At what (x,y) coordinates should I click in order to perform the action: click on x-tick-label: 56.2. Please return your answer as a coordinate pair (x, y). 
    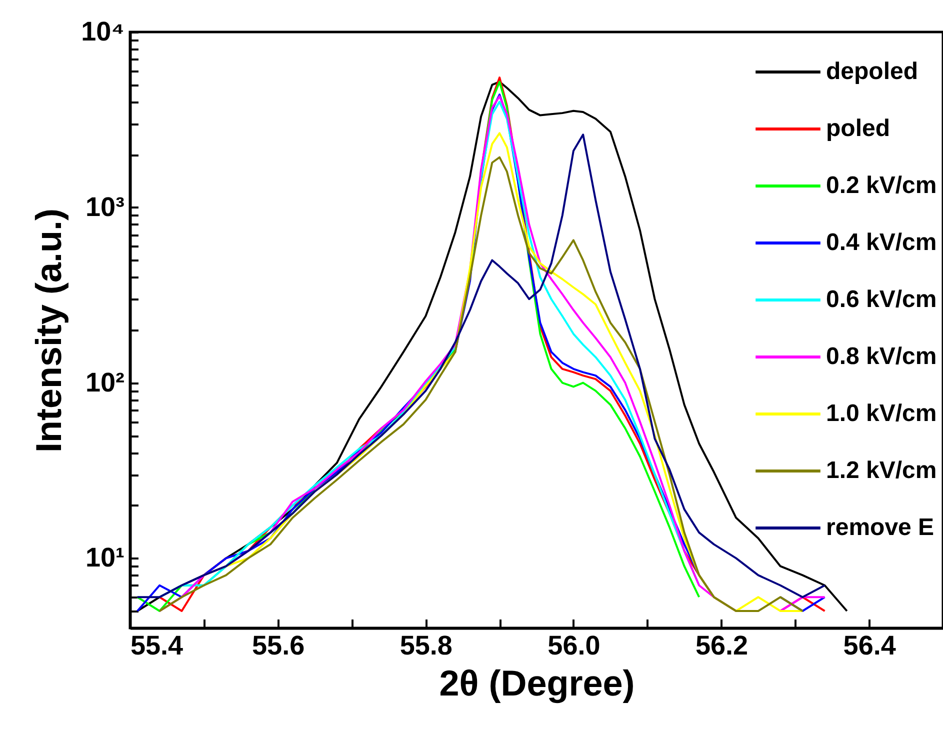
    Looking at the image, I should click on (721, 645).